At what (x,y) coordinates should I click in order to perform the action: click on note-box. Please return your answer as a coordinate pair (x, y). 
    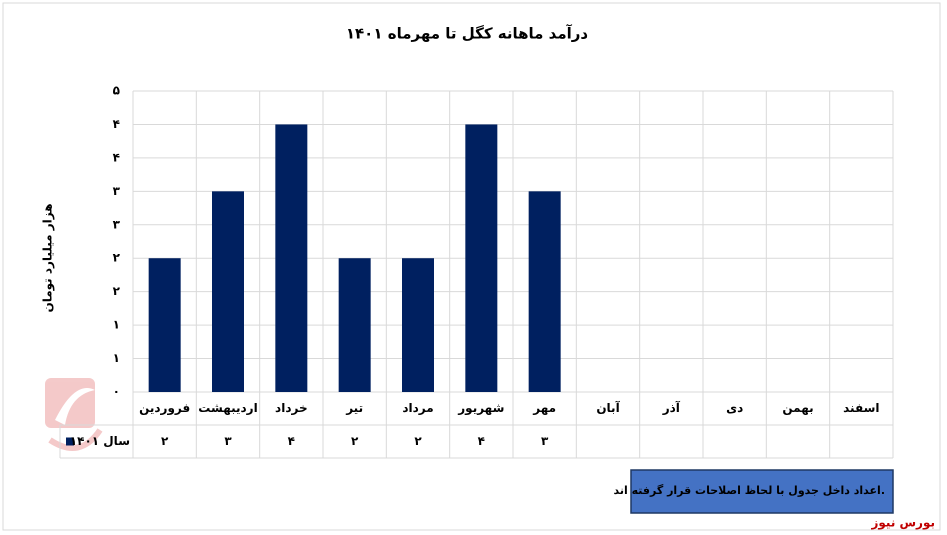
    Looking at the image, I should click on (762, 491).